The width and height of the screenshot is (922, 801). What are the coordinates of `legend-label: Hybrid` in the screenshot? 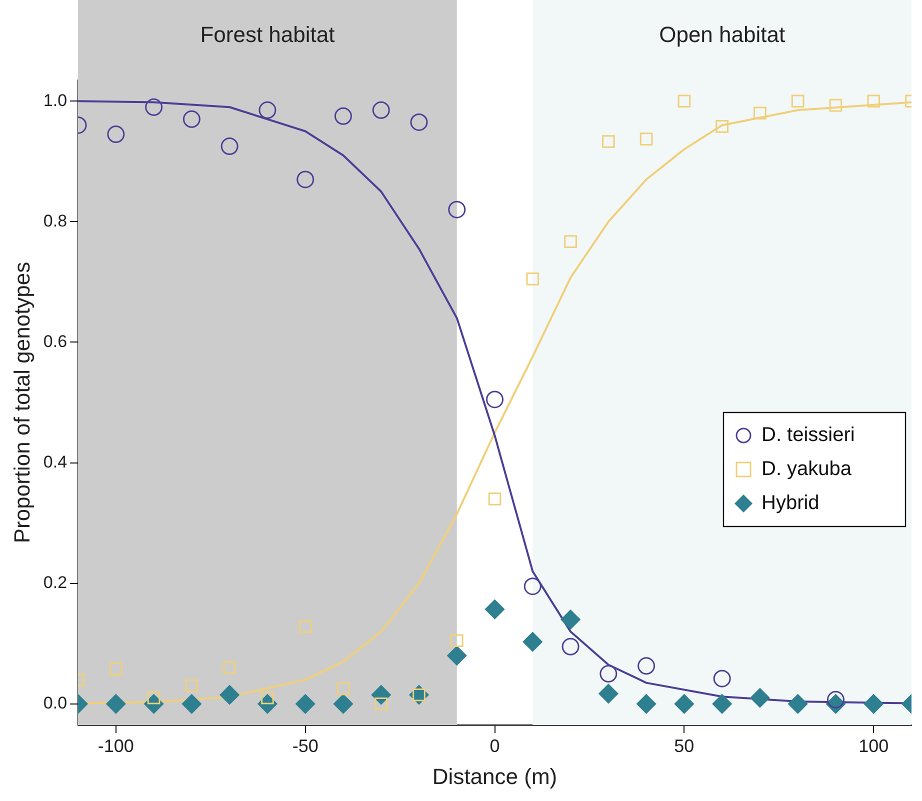 It's located at (791, 503).